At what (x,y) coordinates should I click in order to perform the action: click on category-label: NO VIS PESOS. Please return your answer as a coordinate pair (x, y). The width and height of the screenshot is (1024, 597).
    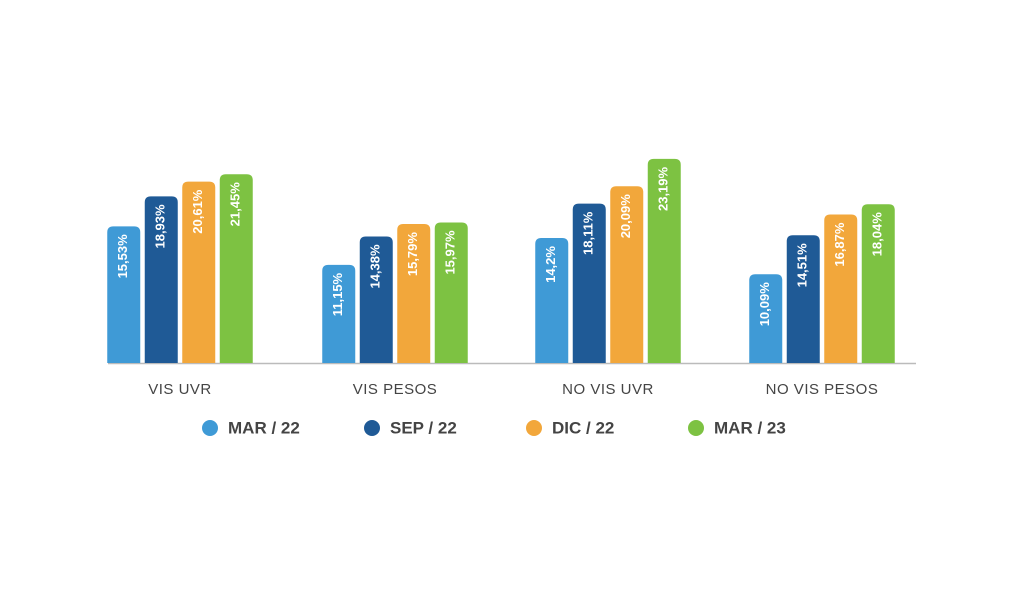
    Looking at the image, I should click on (822, 389).